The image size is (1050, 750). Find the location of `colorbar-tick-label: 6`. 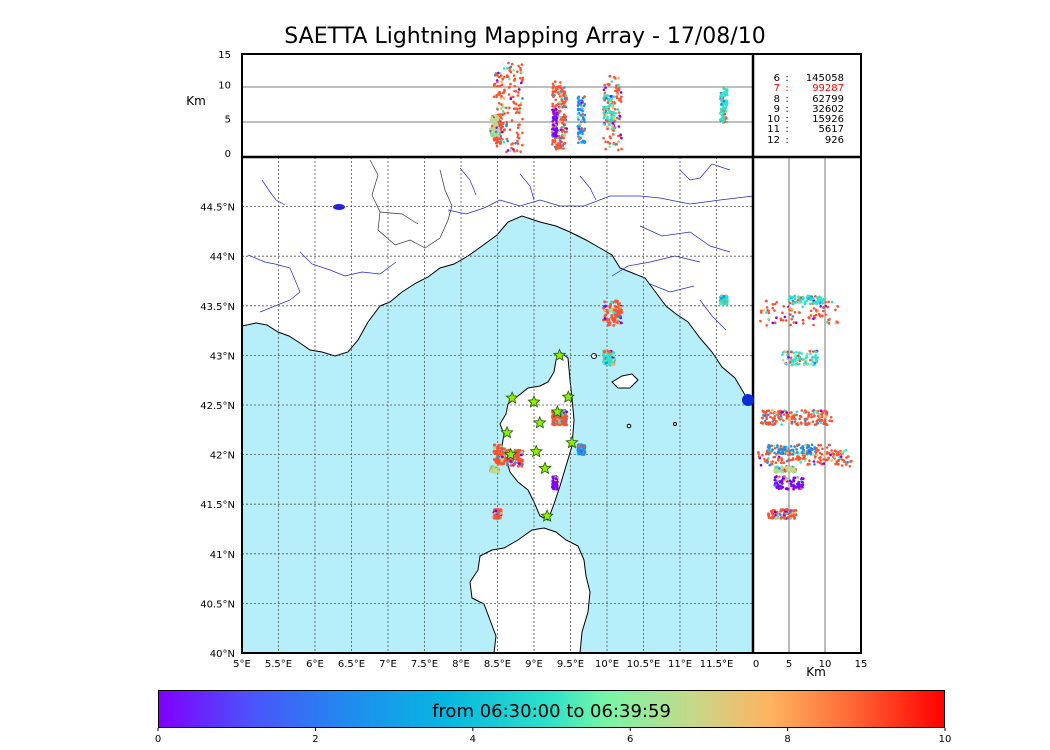

colorbar-tick-label: 6 is located at coordinates (630, 739).